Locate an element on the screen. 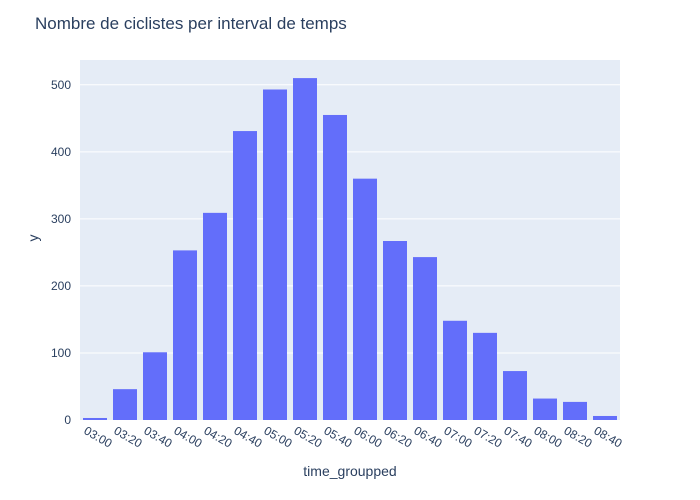 This screenshot has height=500, width=700. x-tick-label: 04:20 is located at coordinates (218, 436).